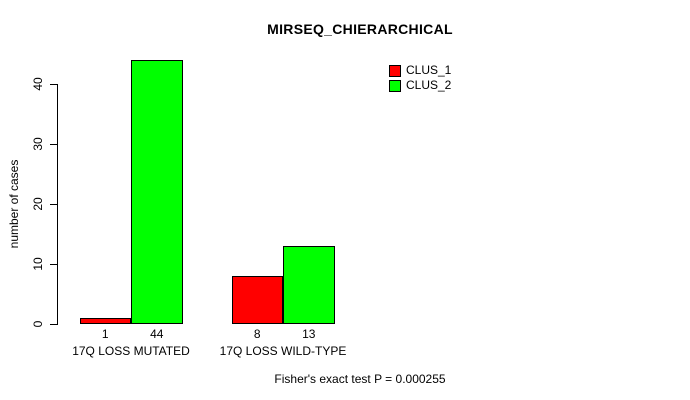 This screenshot has height=400, width=690. I want to click on legend: CLUS_1 CLUS_2, so click(420, 78).